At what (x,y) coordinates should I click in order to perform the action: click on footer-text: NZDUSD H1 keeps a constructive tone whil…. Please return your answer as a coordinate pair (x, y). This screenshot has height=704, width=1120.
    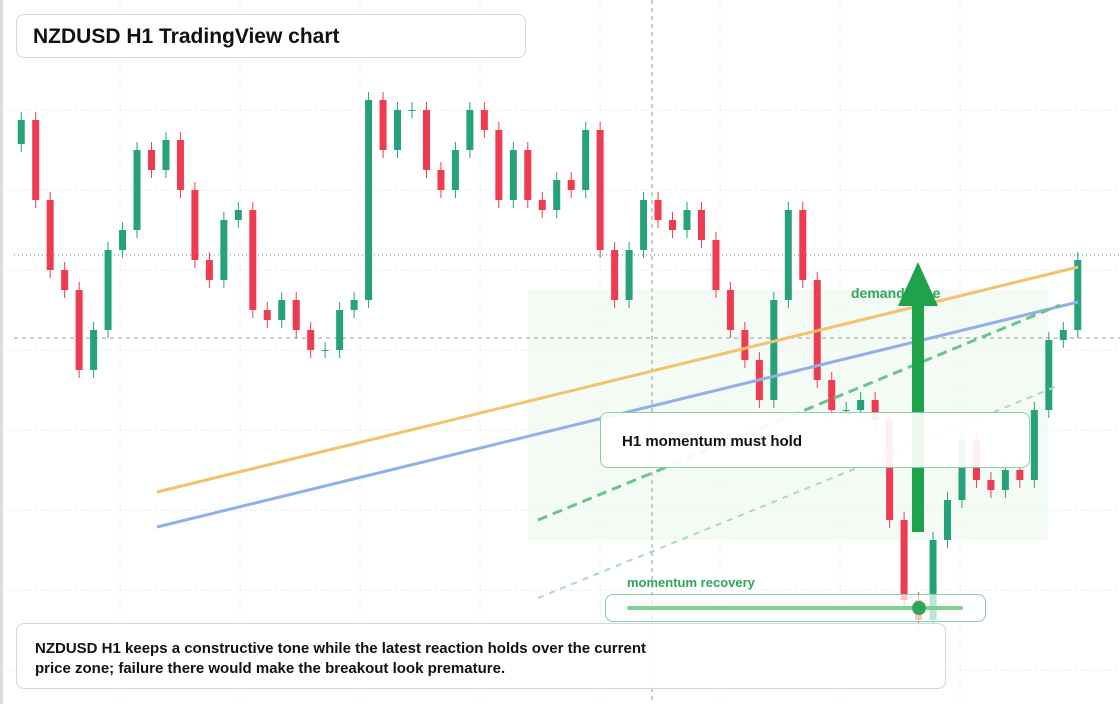
    Looking at the image, I should click on (481, 656).